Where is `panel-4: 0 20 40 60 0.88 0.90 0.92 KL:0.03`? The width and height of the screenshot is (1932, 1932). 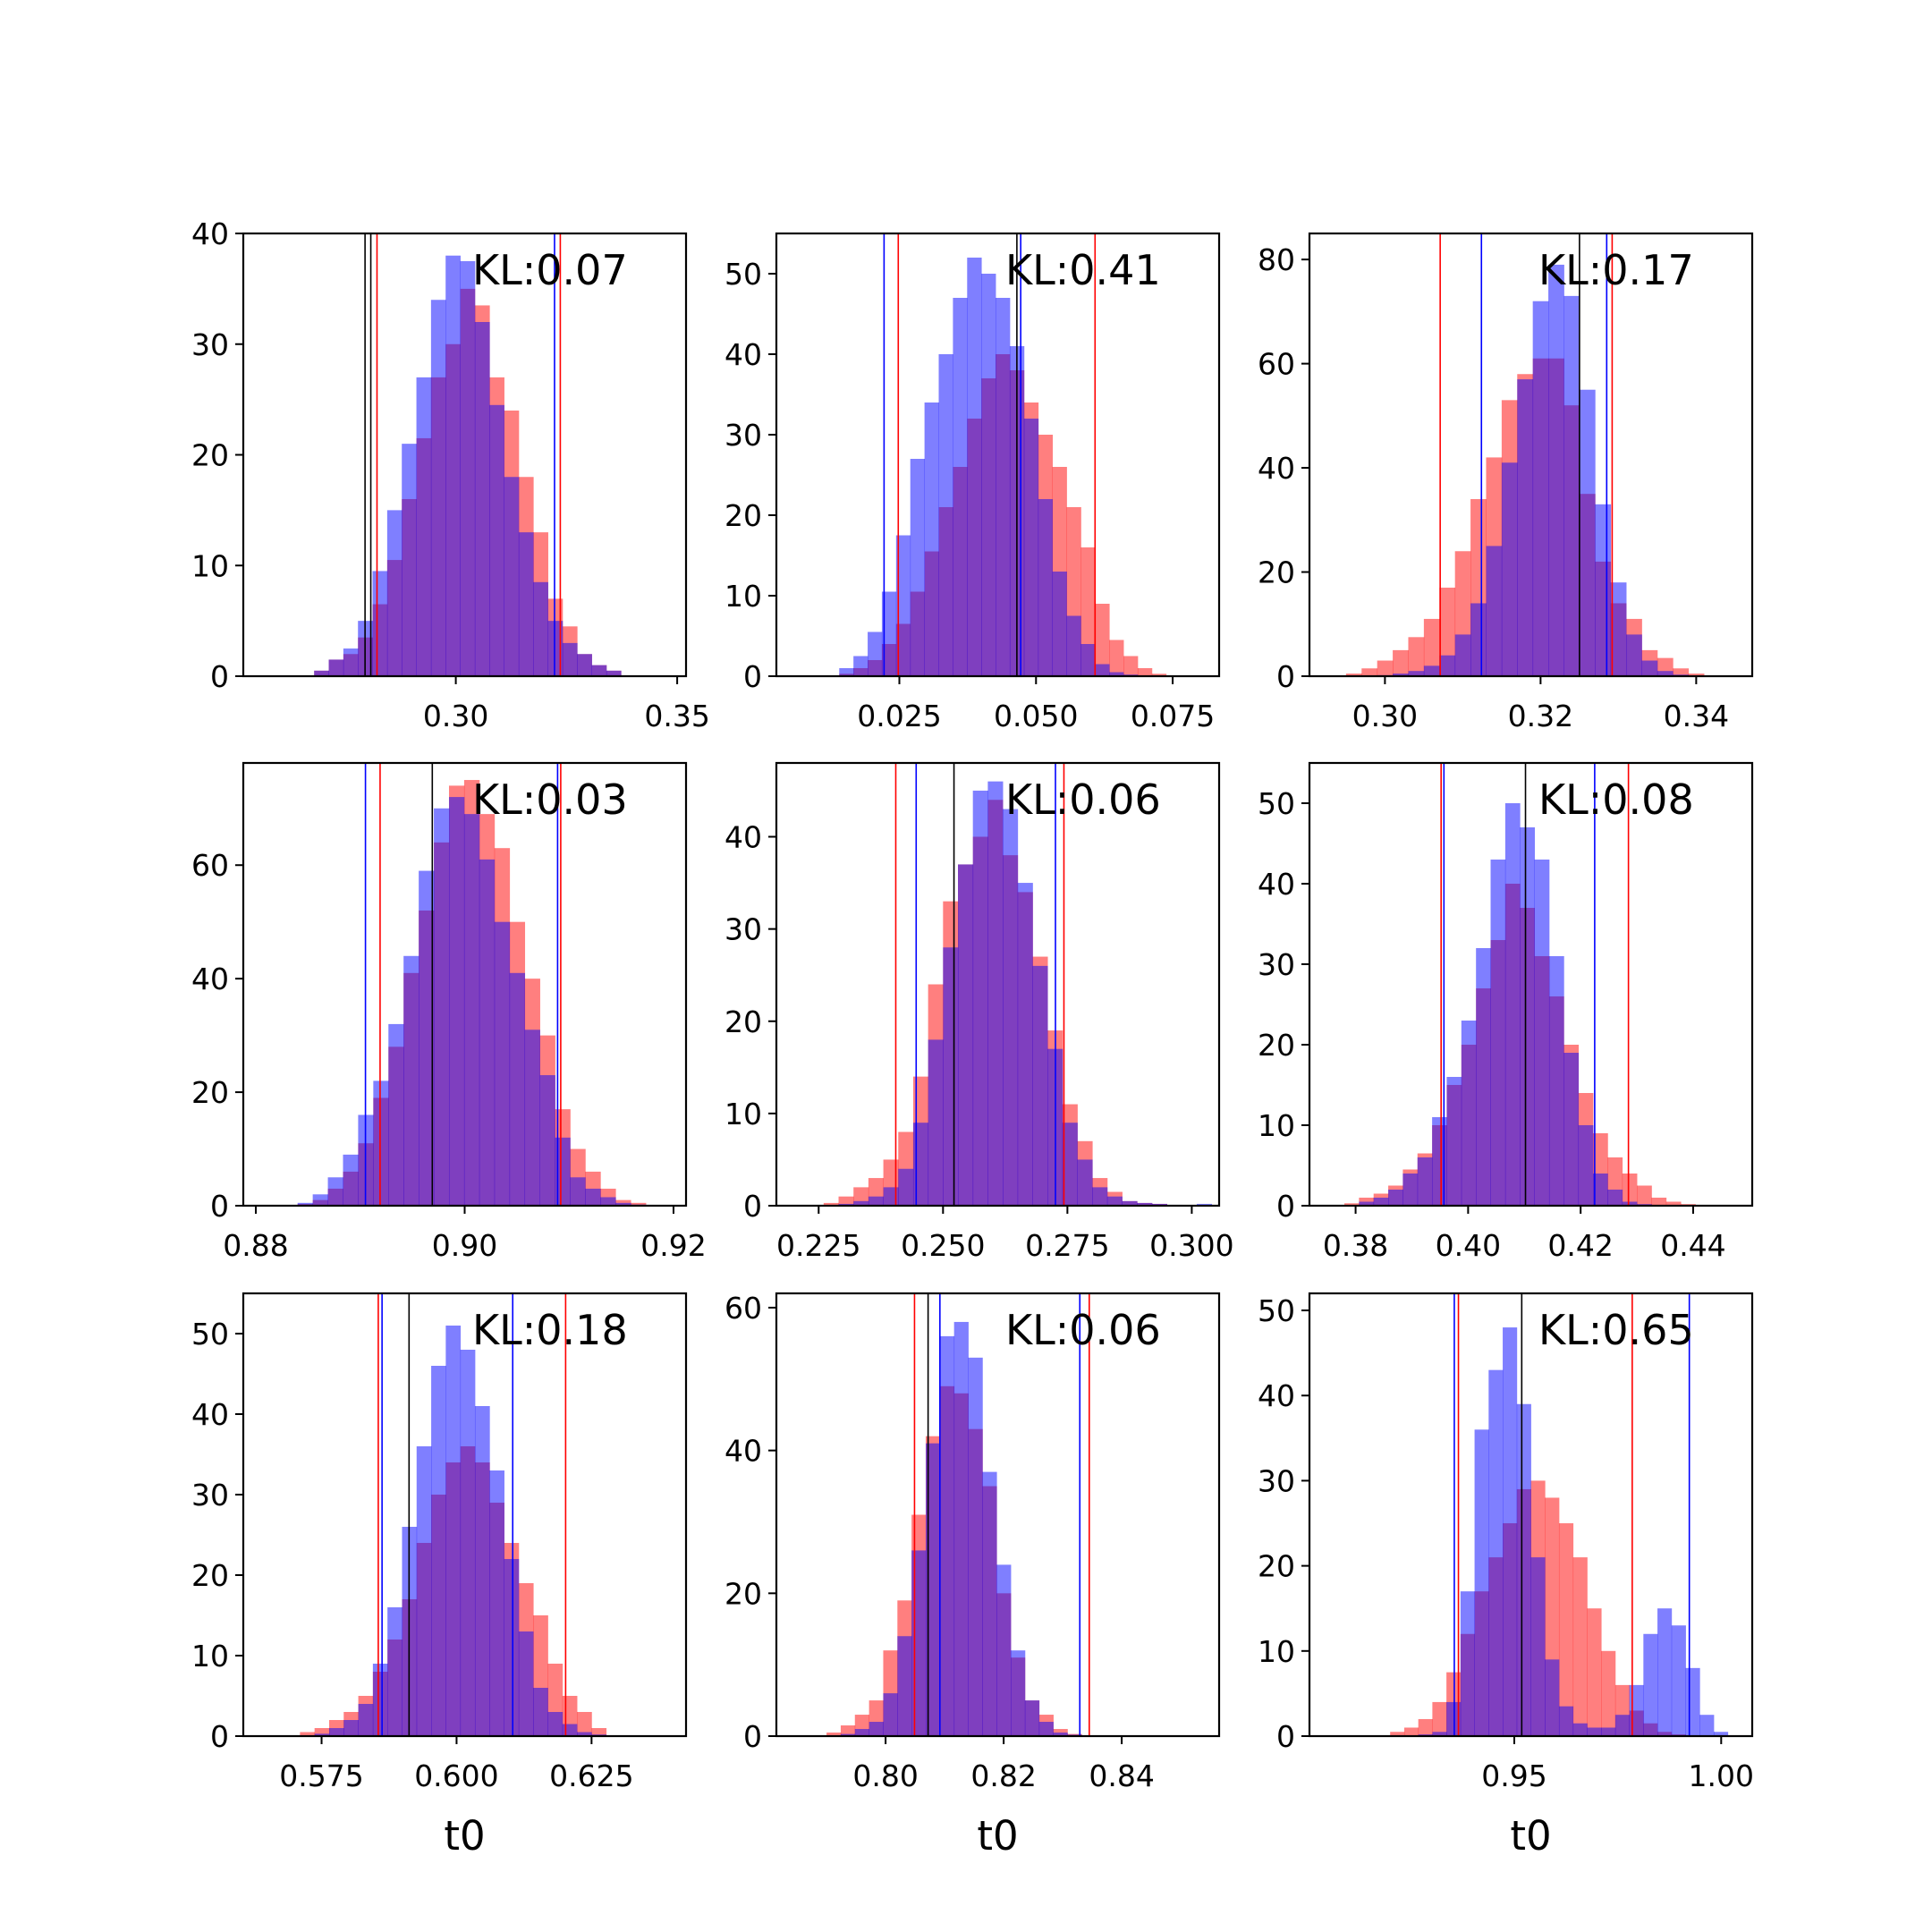
panel-4: 0 20 40 60 0.88 0.90 0.92 KL:0.03 is located at coordinates (449, 1012).